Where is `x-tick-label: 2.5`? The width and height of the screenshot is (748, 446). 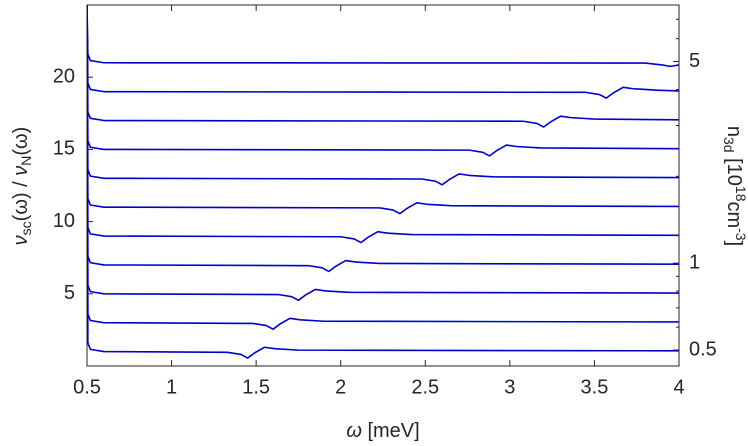
x-tick-label: 2.5 is located at coordinates (425, 387).